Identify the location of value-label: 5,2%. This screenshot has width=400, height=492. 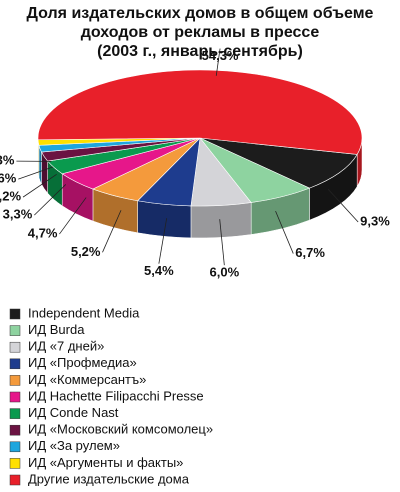
(86, 251).